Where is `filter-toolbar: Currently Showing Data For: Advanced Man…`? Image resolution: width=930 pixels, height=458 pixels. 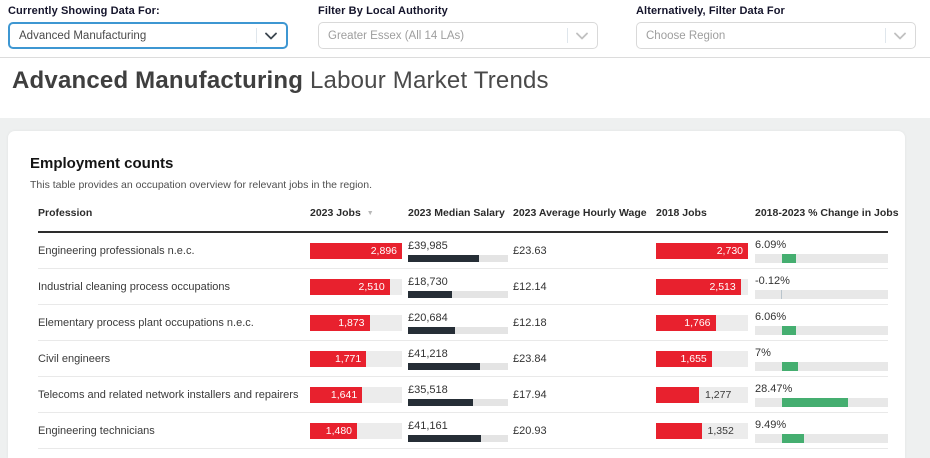
filter-toolbar: Currently Showing Data For: Advanced Man… is located at coordinates (465, 29).